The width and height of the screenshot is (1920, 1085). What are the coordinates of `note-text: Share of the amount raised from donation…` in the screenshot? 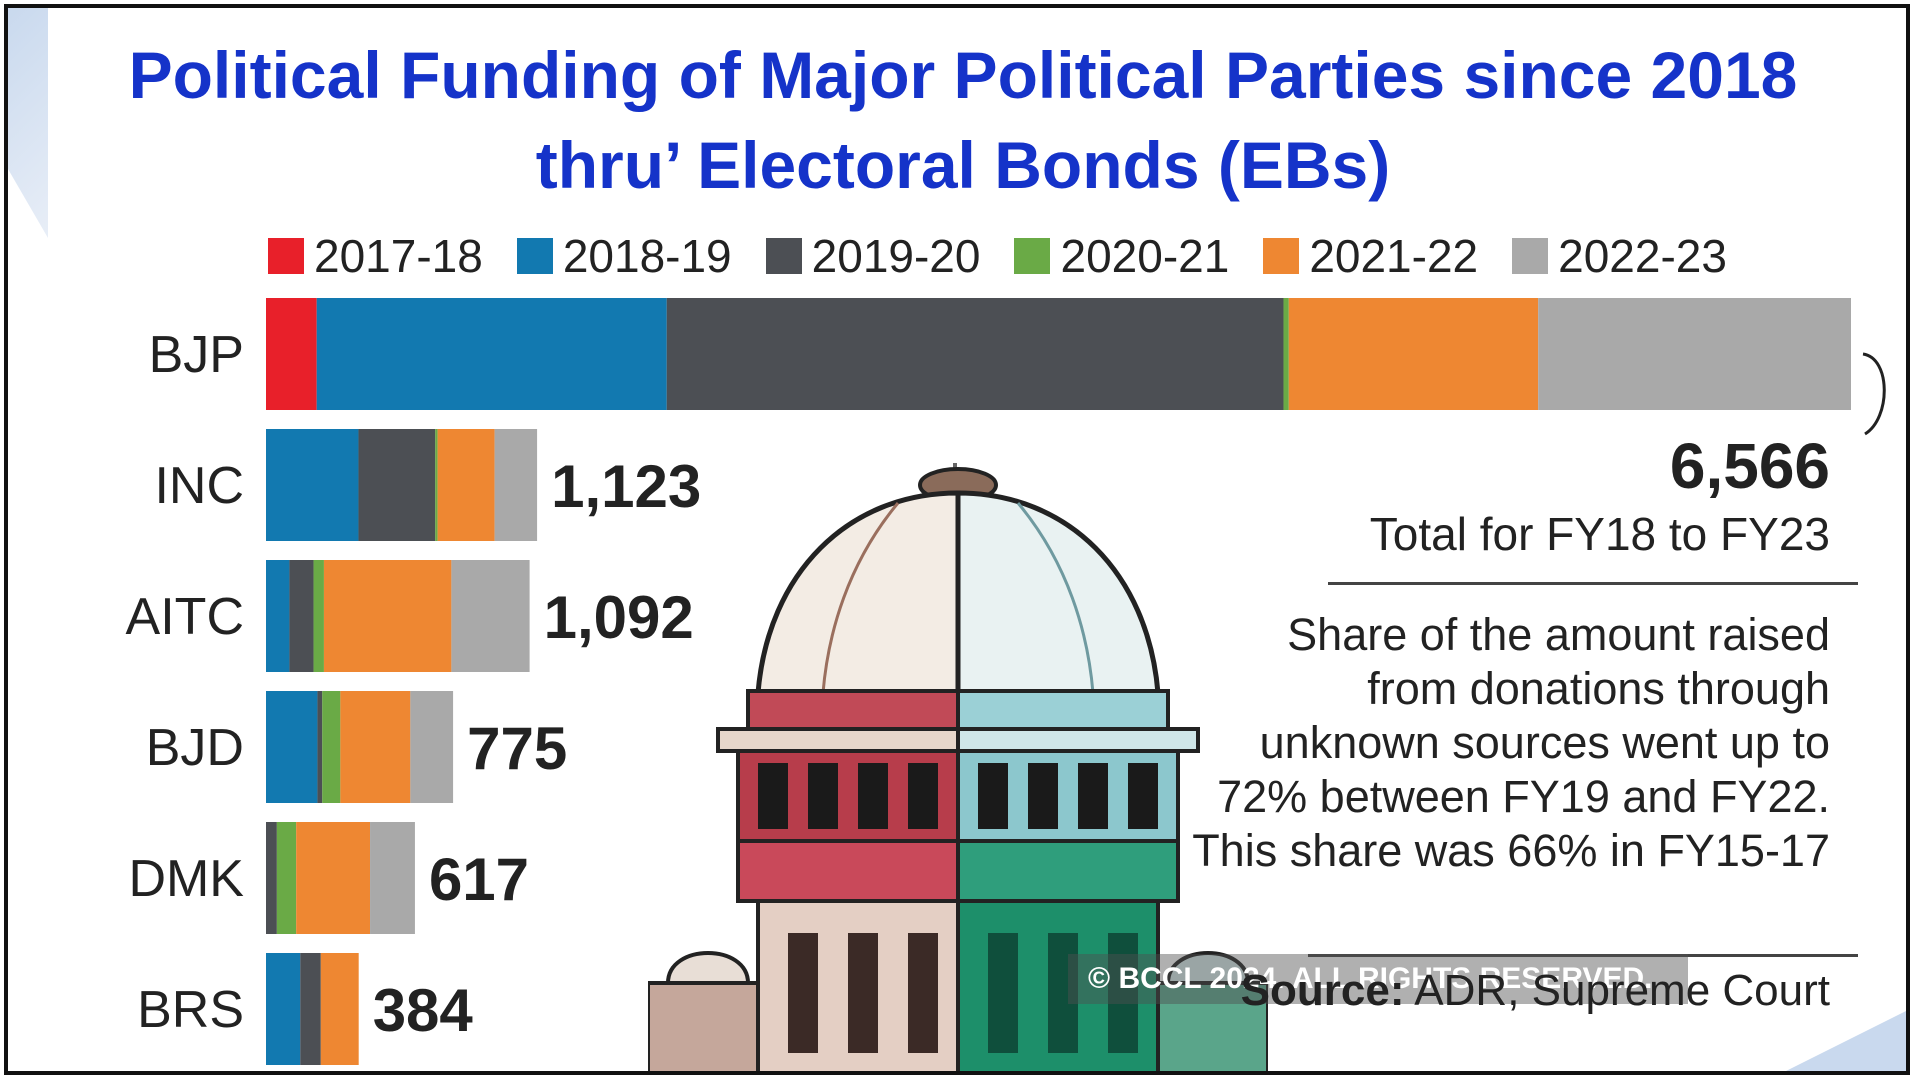 It's located at (1511, 742).